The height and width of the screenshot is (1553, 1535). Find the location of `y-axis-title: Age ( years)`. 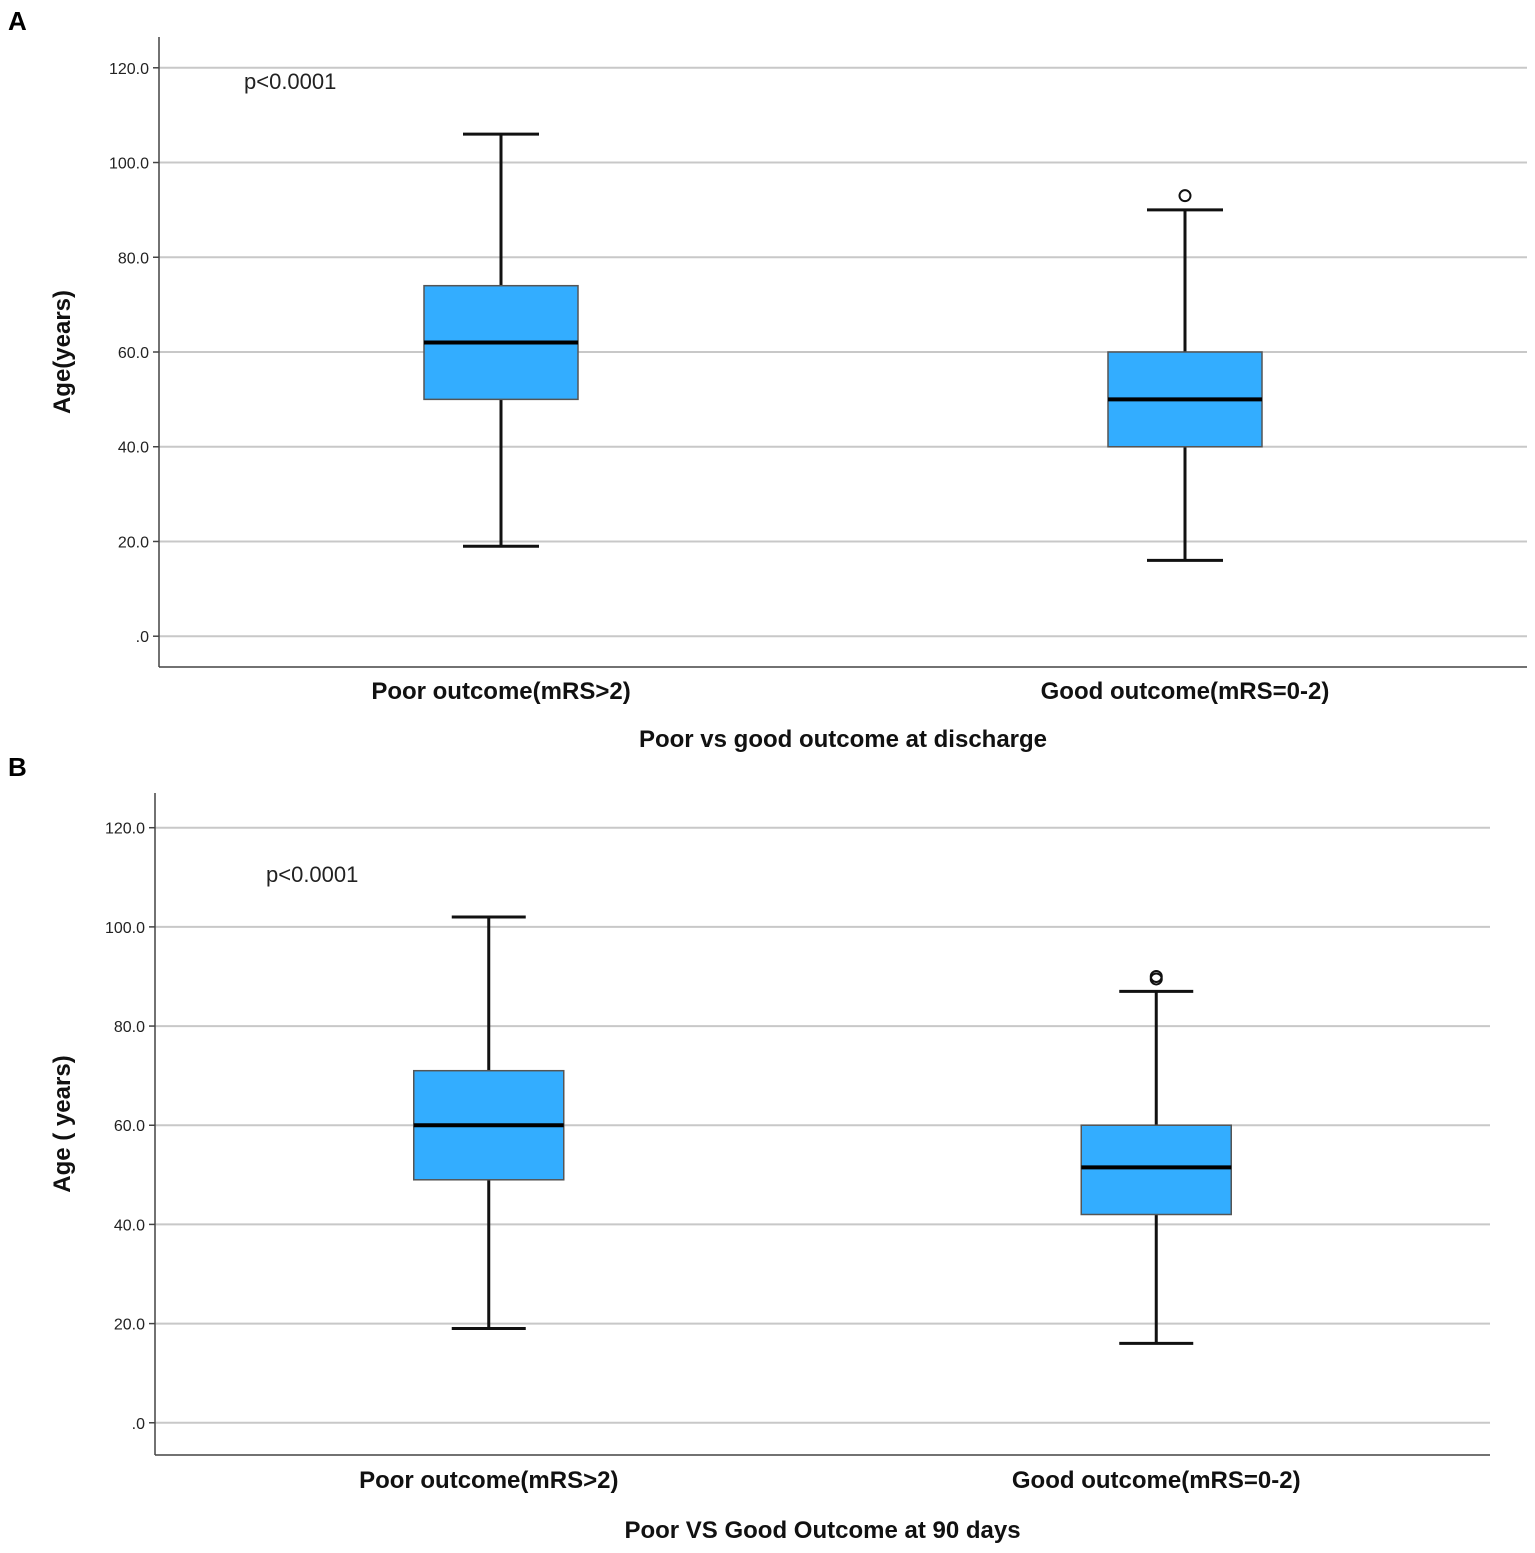

y-axis-title: Age ( years) is located at coordinates (62, 1123).